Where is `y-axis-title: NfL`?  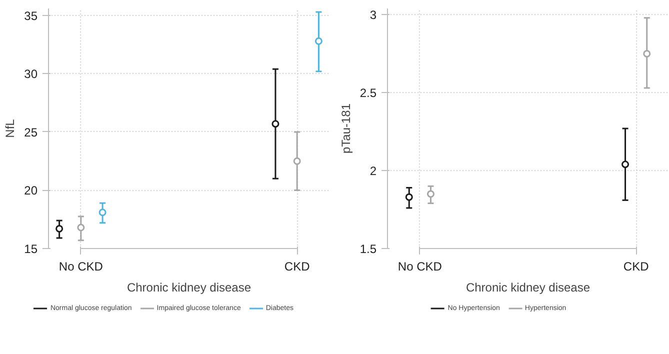
y-axis-title: NfL is located at coordinates (10, 128).